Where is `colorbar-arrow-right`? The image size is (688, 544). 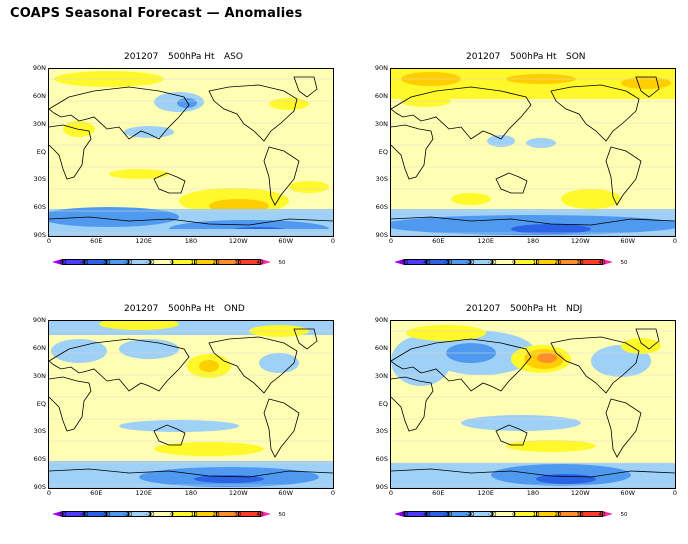
colorbar-arrow-right is located at coordinates (608, 514).